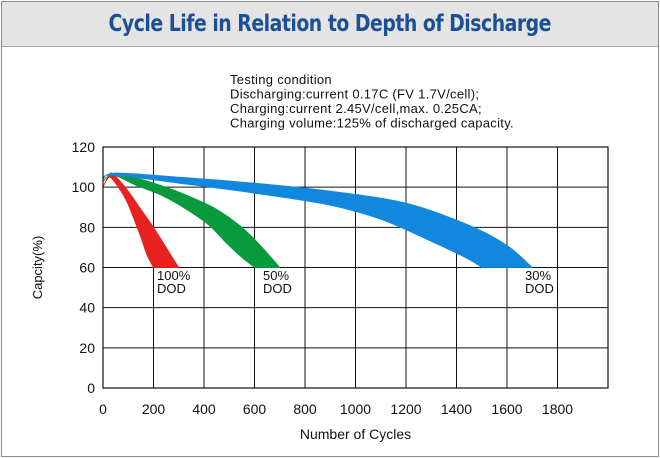 The width and height of the screenshot is (660, 458). Describe the element at coordinates (87, 268) in the screenshot. I see `y-tick-label: 60` at that location.